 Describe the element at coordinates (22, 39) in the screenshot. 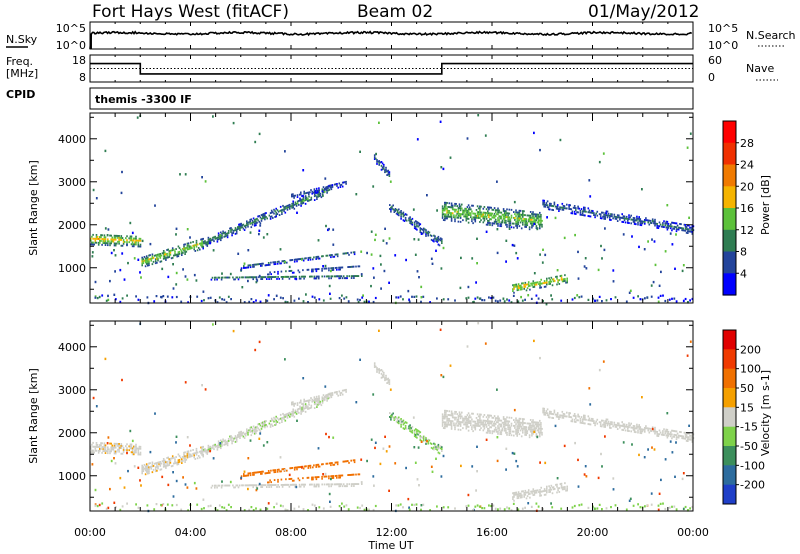

I see `nsky-label: N.Sky` at that location.